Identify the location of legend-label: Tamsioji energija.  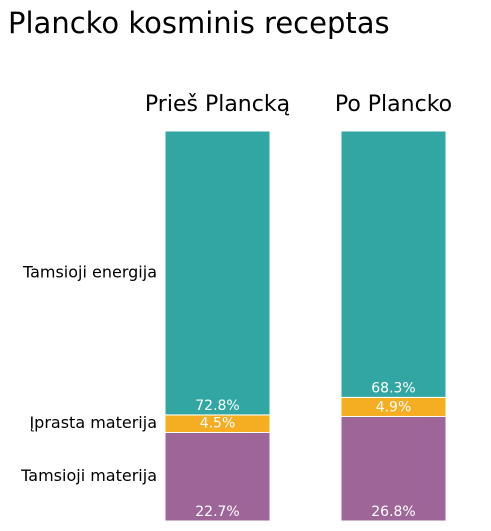
(89, 271).